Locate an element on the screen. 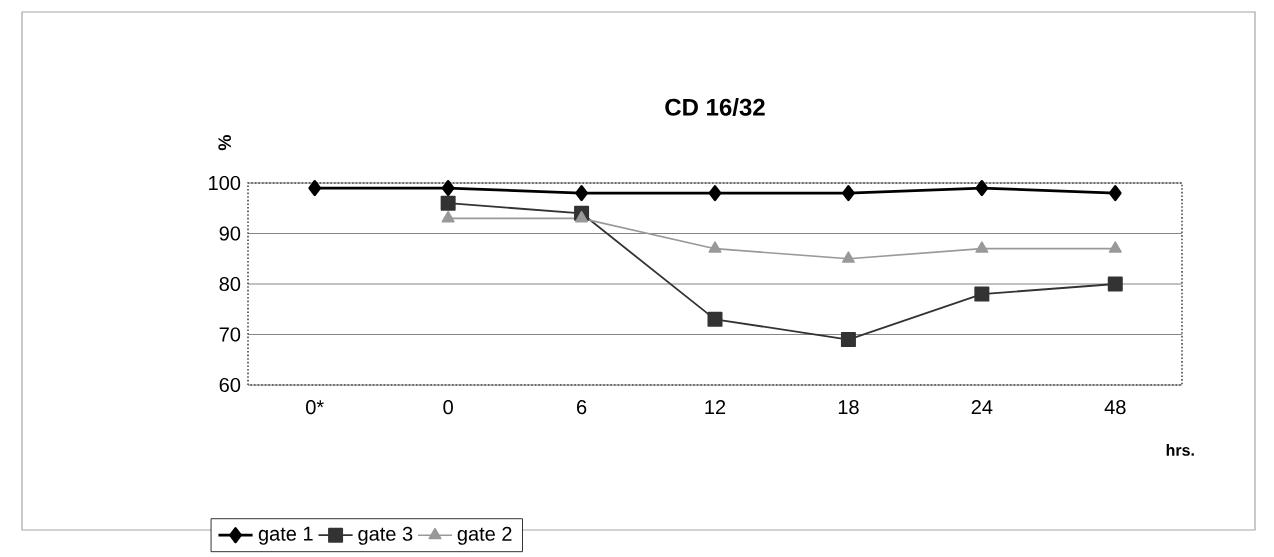 The image size is (1274, 557). chart-title: CD 16/32 is located at coordinates (715, 107).